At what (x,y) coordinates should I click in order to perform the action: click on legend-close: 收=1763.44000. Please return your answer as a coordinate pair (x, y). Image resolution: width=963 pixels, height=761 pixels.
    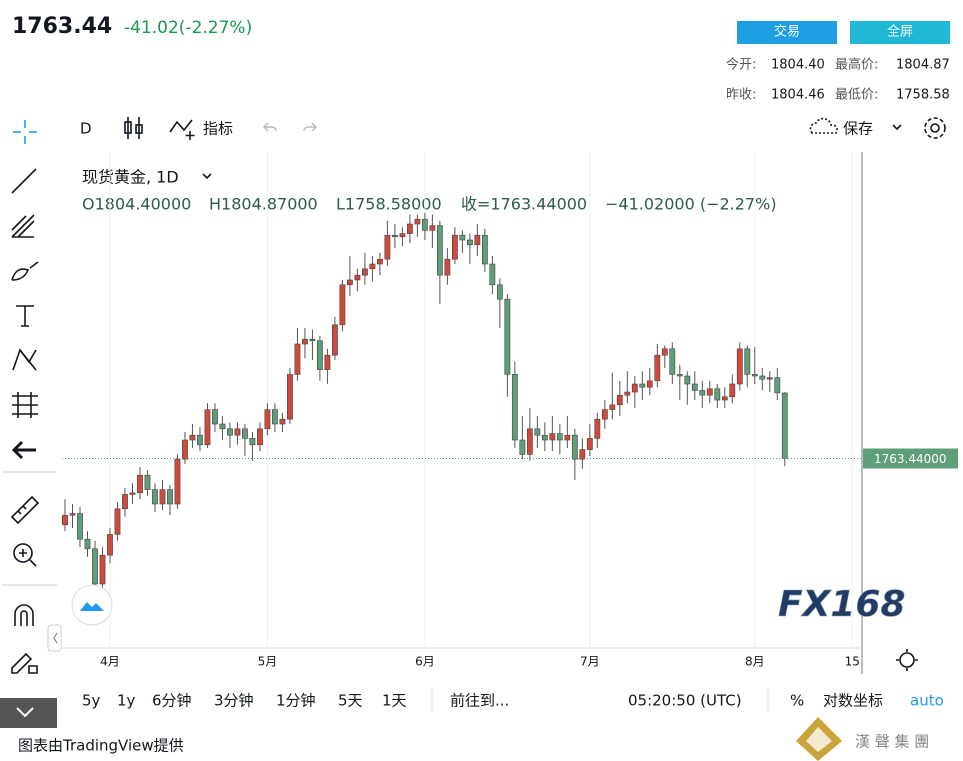
    Looking at the image, I should click on (524, 204).